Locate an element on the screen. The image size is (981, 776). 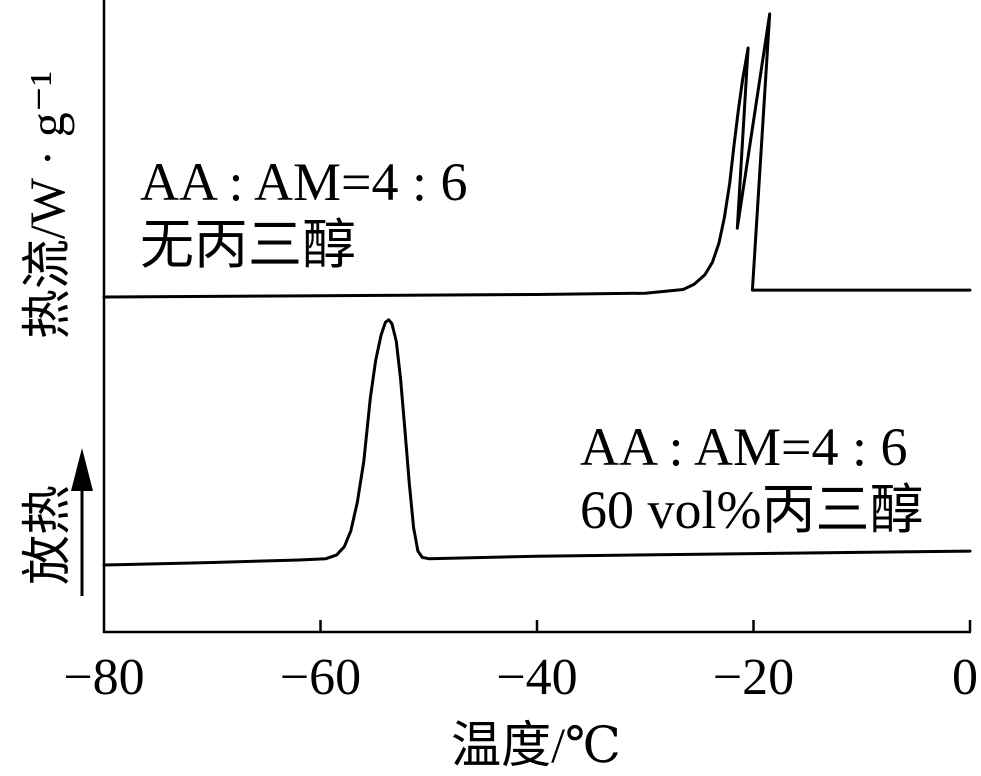
x-tick-label: 0 is located at coordinates (965, 677).